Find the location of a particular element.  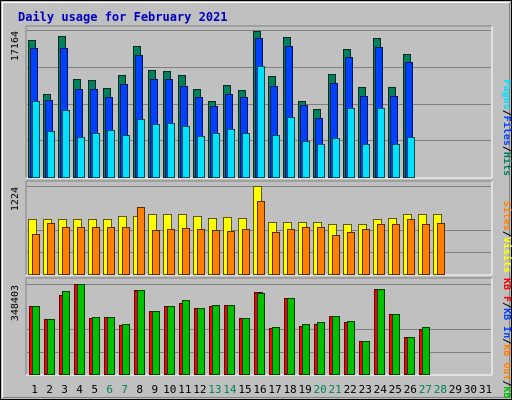

y-max-label: 348403 is located at coordinates (15, 303).